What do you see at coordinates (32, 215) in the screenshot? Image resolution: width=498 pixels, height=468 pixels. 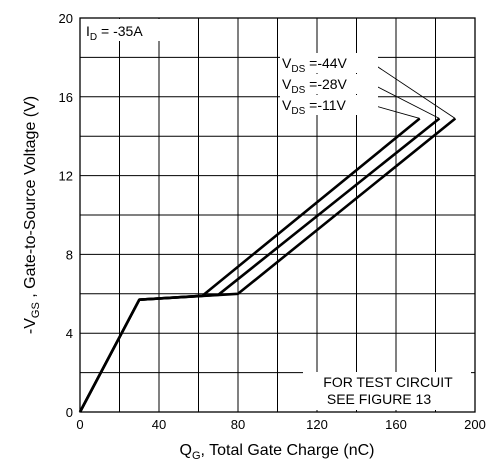 I see `y-axis-title: -VGS , Gate-to-Source Voltage (V)` at bounding box center [32, 215].